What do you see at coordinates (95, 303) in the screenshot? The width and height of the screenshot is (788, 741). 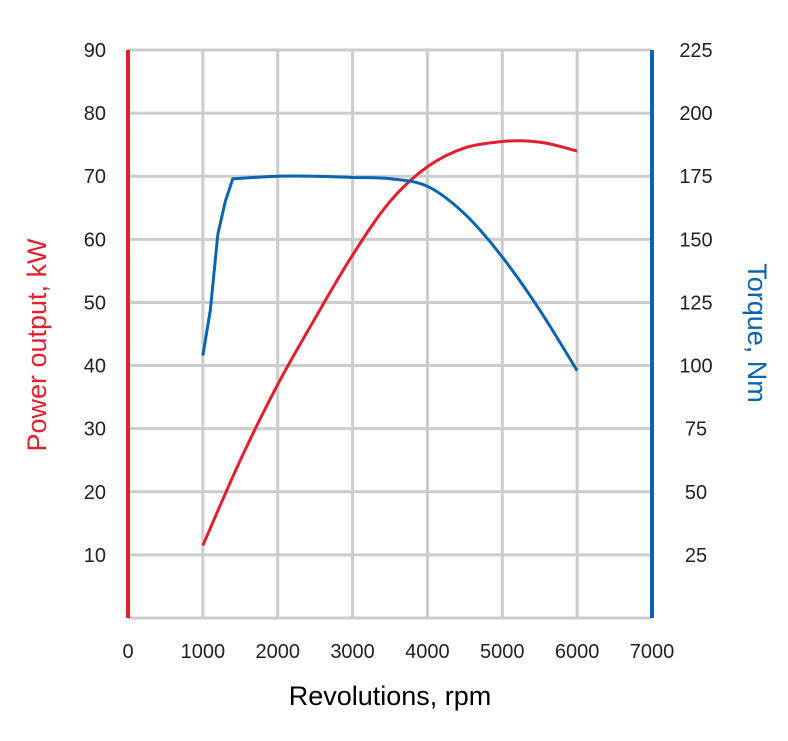 I see `left-tick-label: 50` at bounding box center [95, 303].